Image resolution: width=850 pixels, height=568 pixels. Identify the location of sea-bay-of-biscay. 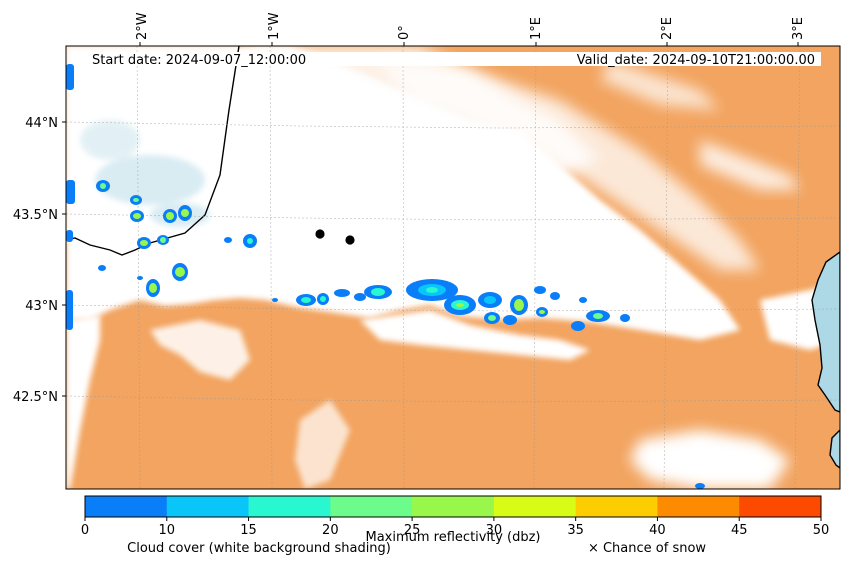
(152, 150).